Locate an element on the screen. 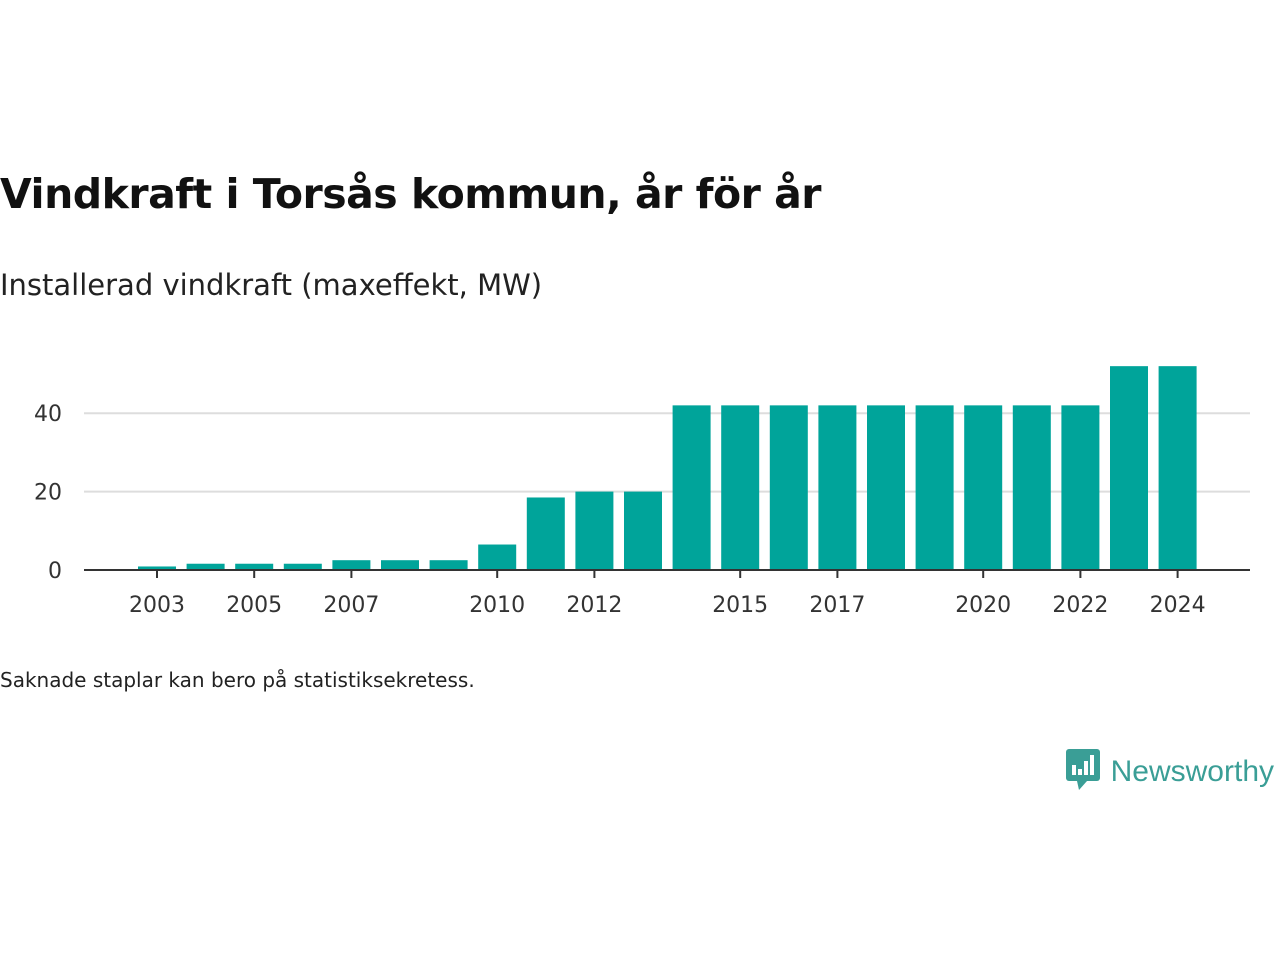 The width and height of the screenshot is (1280, 960). bar-2024 is located at coordinates (1177, 468).